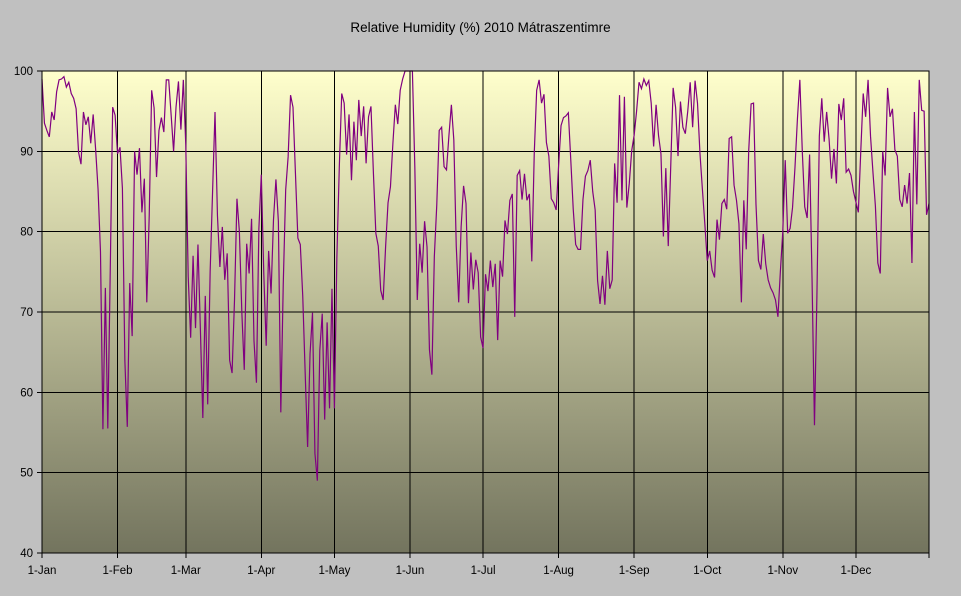 Image resolution: width=961 pixels, height=596 pixels. Describe the element at coordinates (261, 571) in the screenshot. I see `x-axis-label: 1-Apr` at that location.